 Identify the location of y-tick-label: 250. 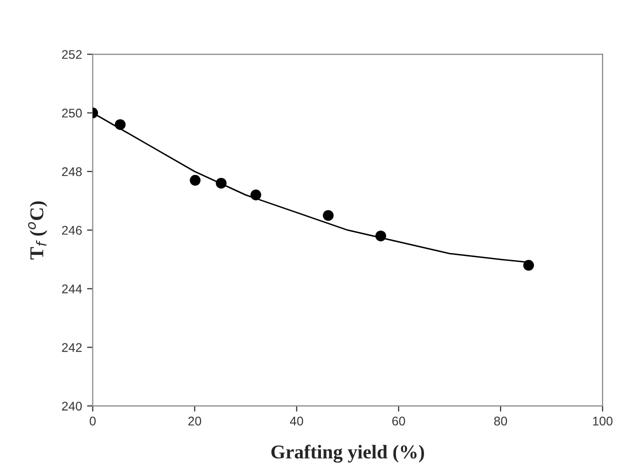
(72, 113).